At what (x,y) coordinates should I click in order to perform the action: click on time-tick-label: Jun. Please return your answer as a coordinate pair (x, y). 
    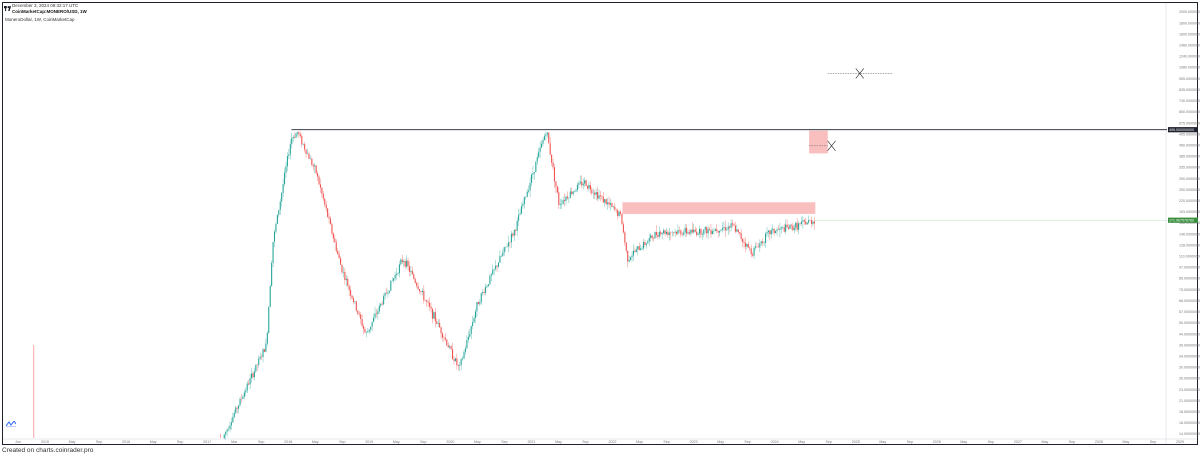
    Looking at the image, I should click on (18, 442).